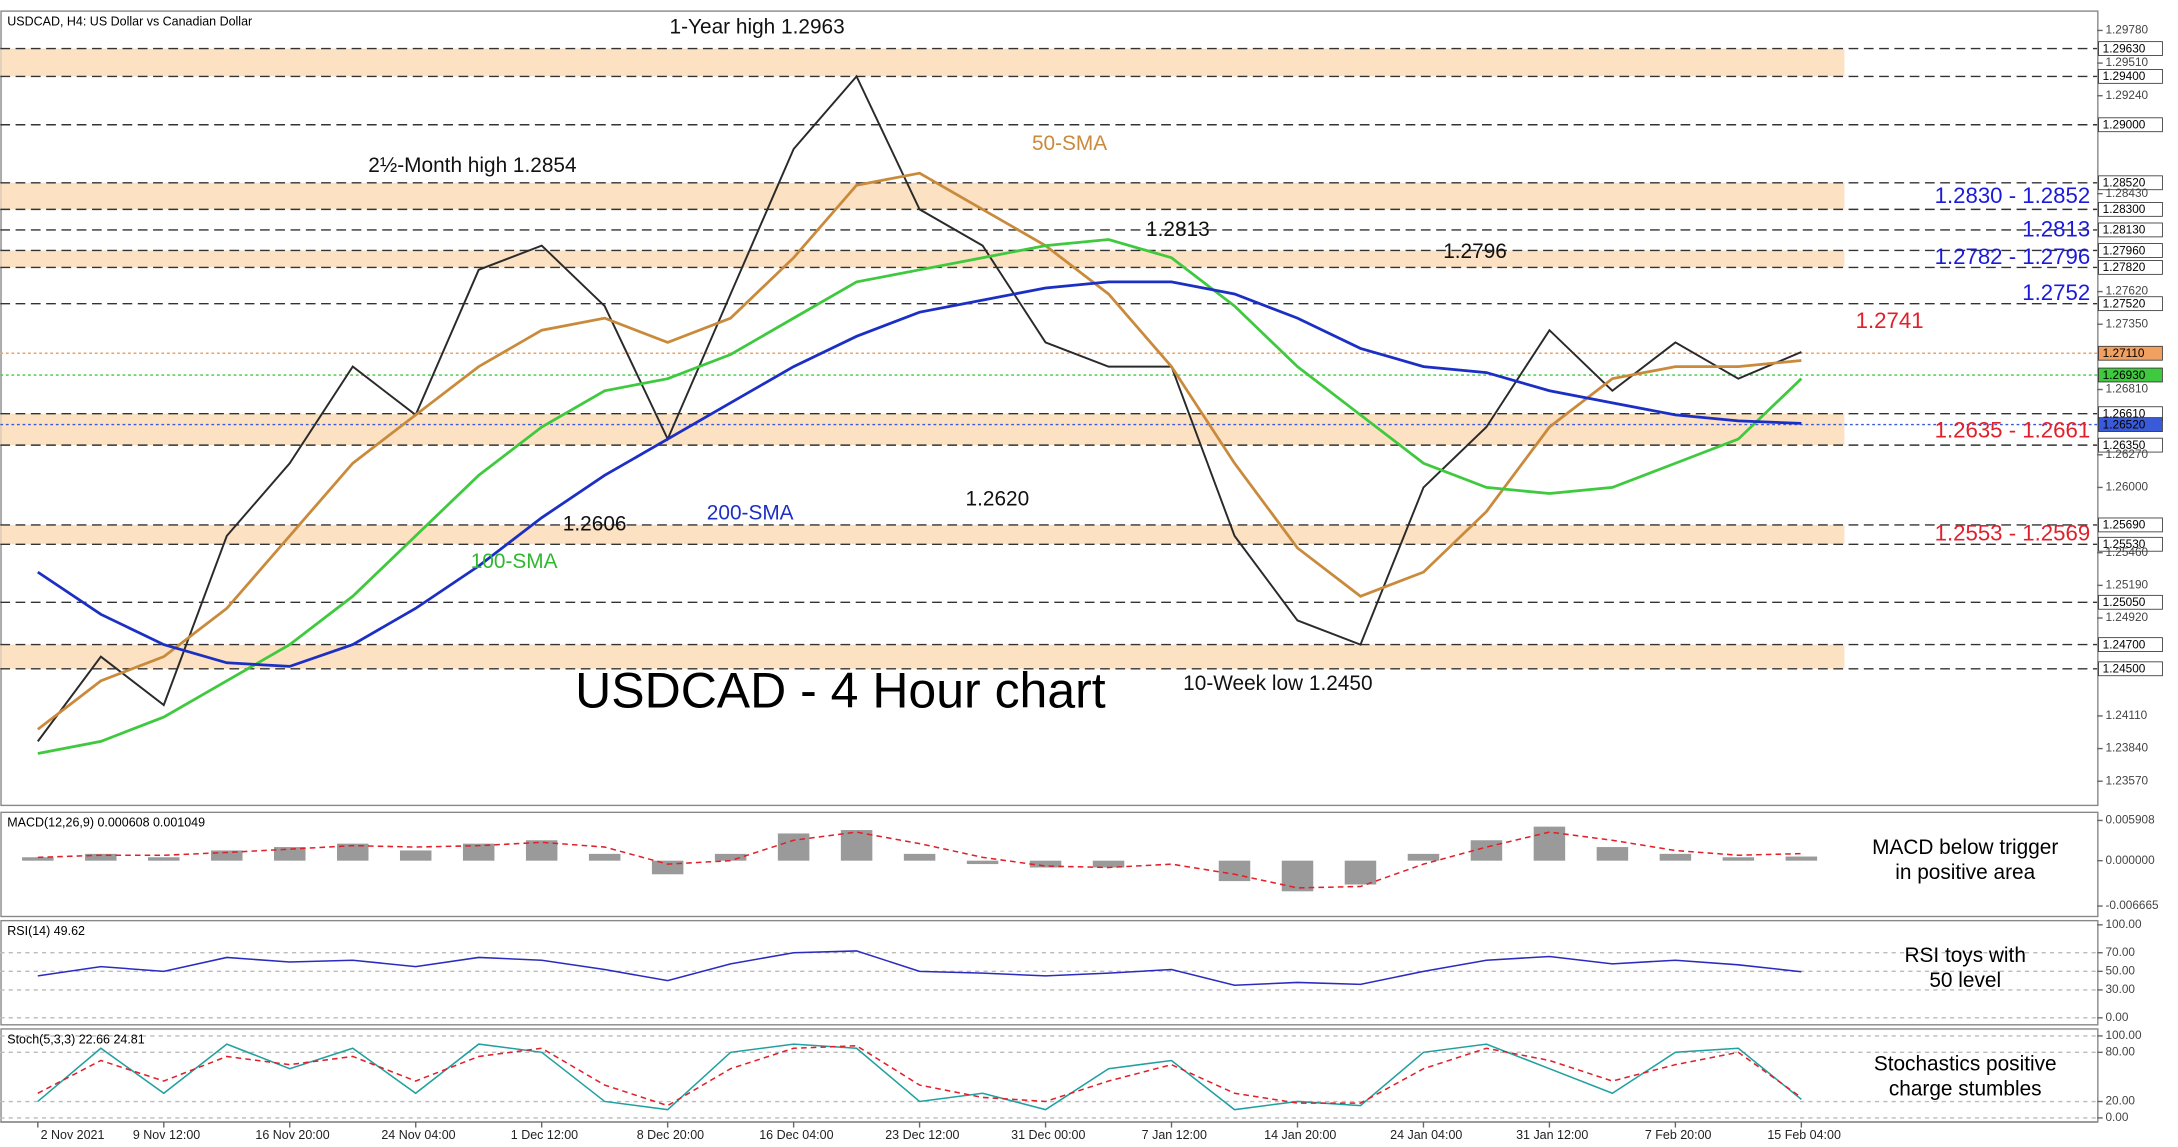  What do you see at coordinates (1552, 1135) in the screenshot?
I see `x-tick-label: 31 Jan 12:00` at bounding box center [1552, 1135].